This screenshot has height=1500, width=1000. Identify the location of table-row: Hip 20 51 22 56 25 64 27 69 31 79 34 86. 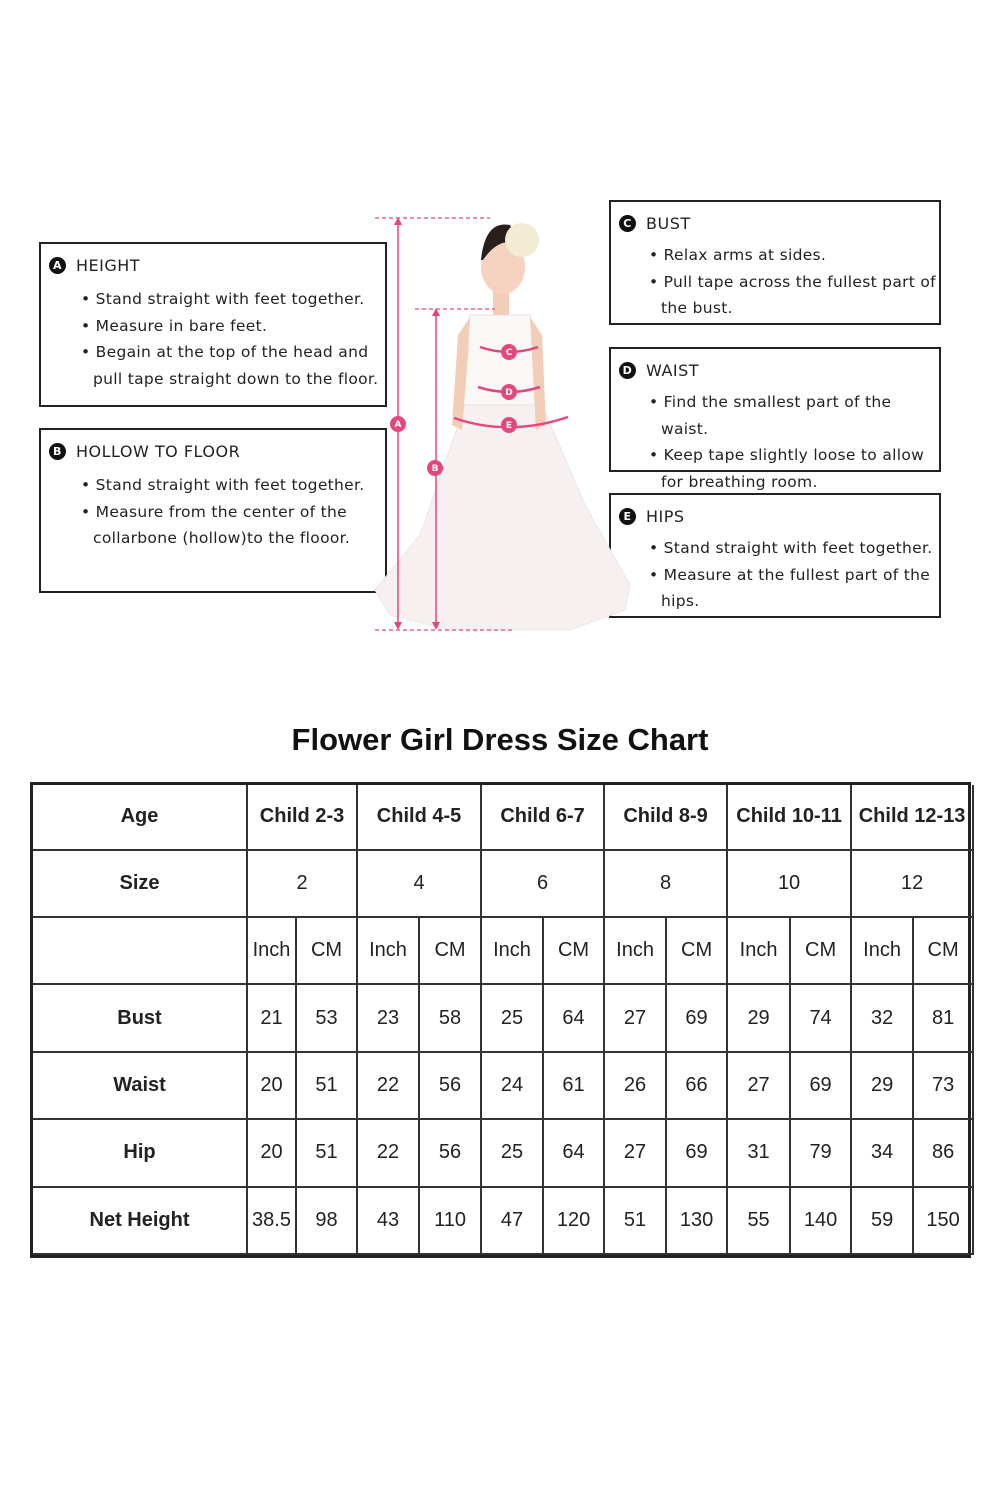
(504, 1153).